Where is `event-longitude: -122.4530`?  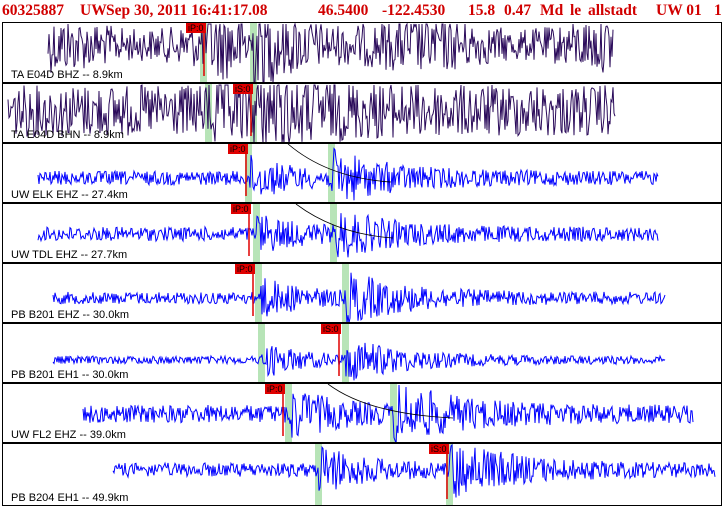
event-longitude: -122.4530 is located at coordinates (414, 10).